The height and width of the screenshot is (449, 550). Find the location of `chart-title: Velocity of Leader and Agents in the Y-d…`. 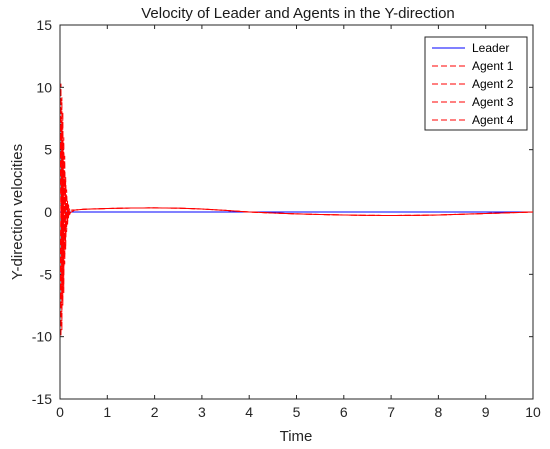

chart-title: Velocity of Leader and Agents in the Y-d… is located at coordinates (298, 13).